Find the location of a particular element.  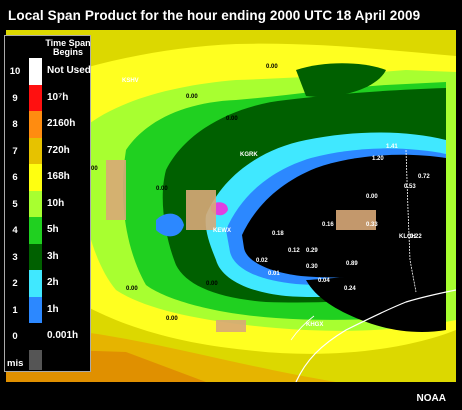

legend-number: 5 is located at coordinates (15, 204).